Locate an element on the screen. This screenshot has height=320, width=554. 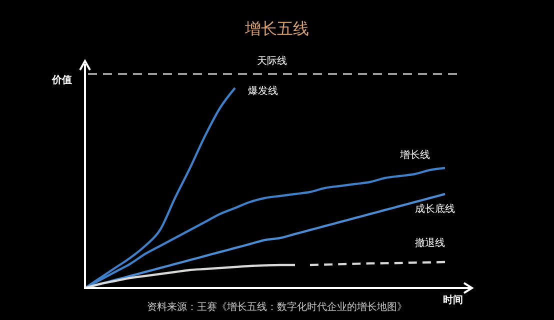
ref-line-label: 天际线 is located at coordinates (272, 61).